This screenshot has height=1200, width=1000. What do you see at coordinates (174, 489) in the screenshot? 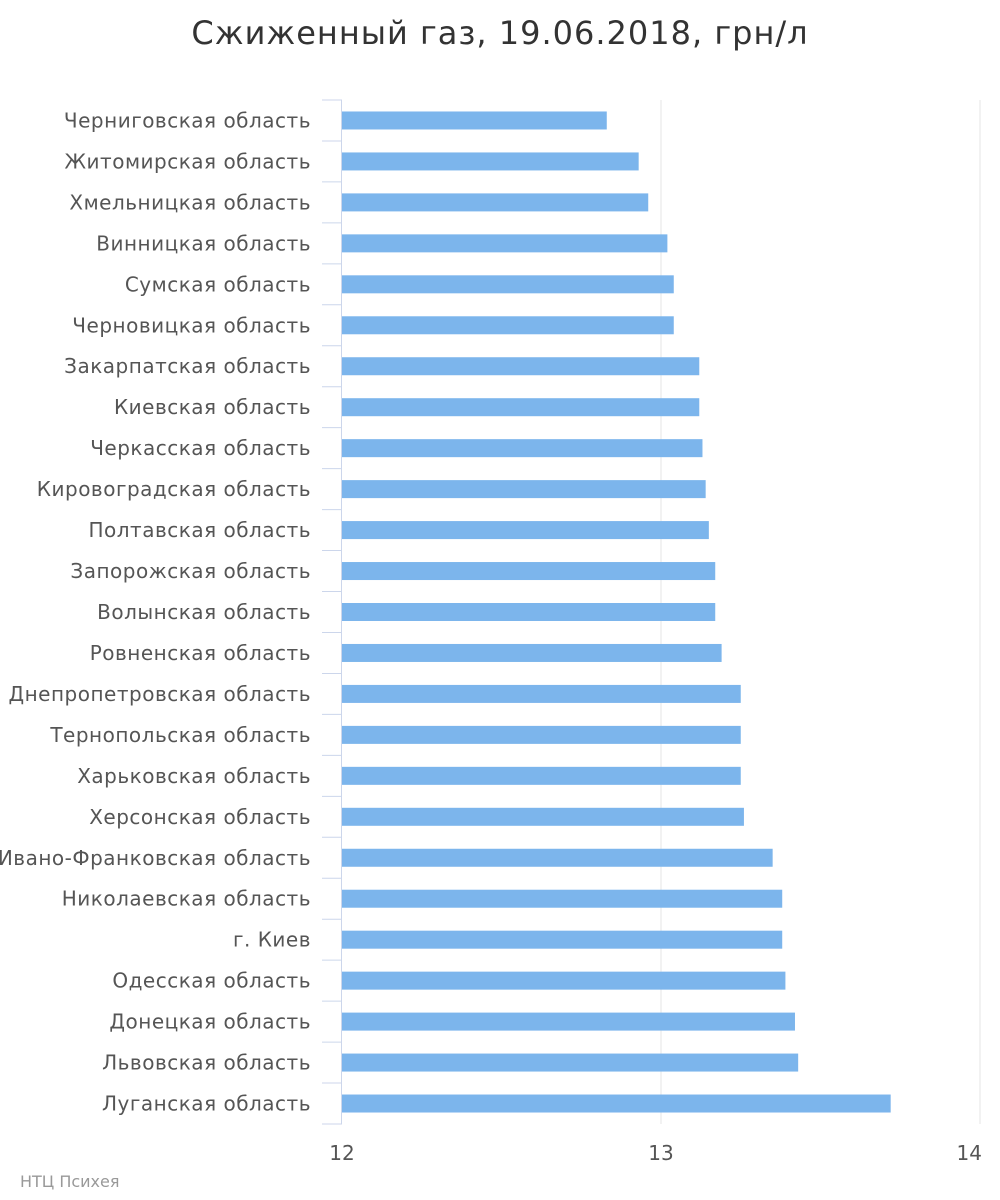
I see `category-label: Кировоградская область` at bounding box center [174, 489].